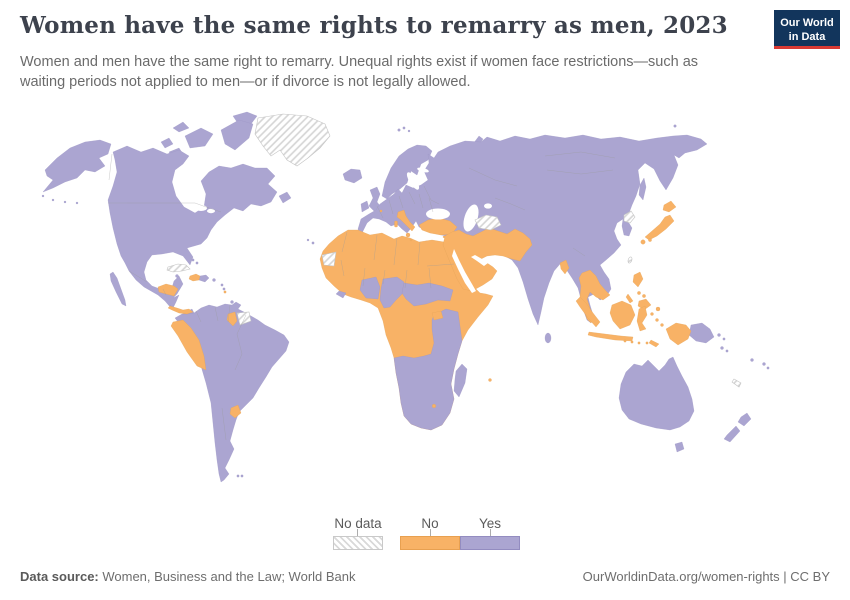  Describe the element at coordinates (490, 543) in the screenshot. I see `legend-swatch-yes` at that location.